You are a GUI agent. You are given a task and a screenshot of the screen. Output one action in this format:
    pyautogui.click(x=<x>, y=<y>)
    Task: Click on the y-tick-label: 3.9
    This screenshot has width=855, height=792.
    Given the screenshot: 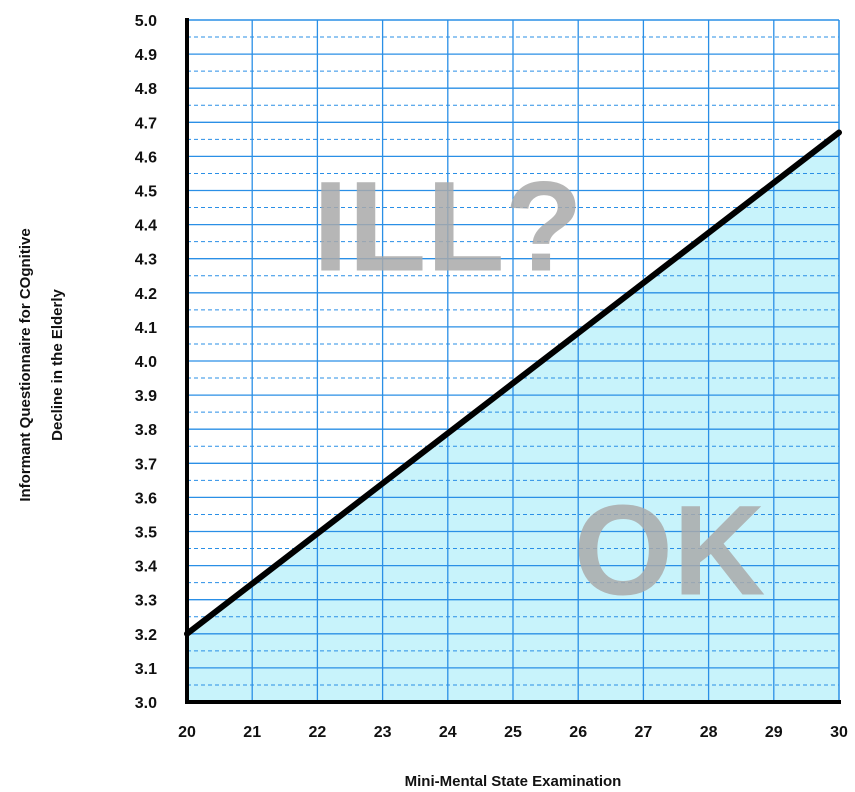 What is the action you would take?
    pyautogui.click(x=146, y=396)
    